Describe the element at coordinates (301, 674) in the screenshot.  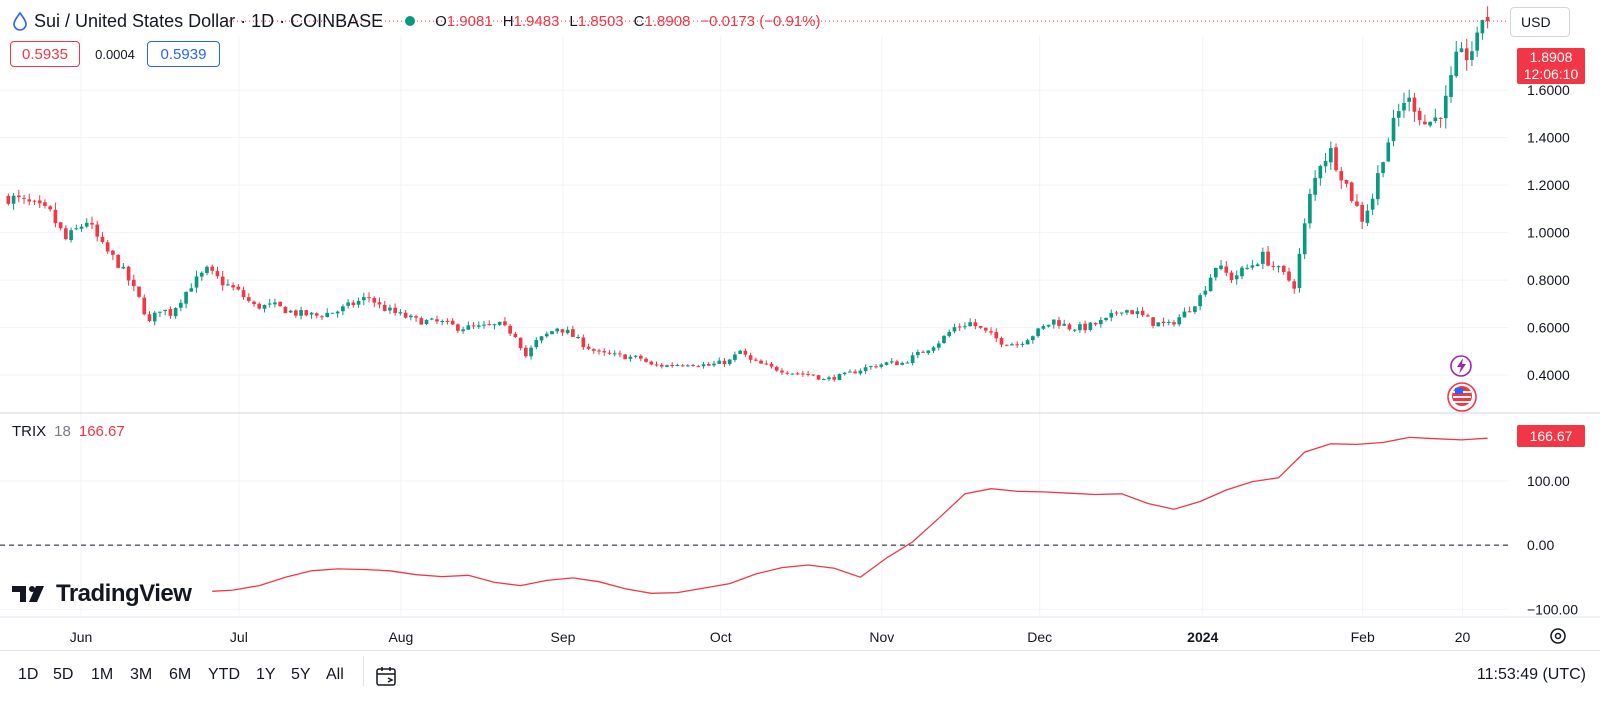
I see `timeframe-5y-button: 5Y` at that location.